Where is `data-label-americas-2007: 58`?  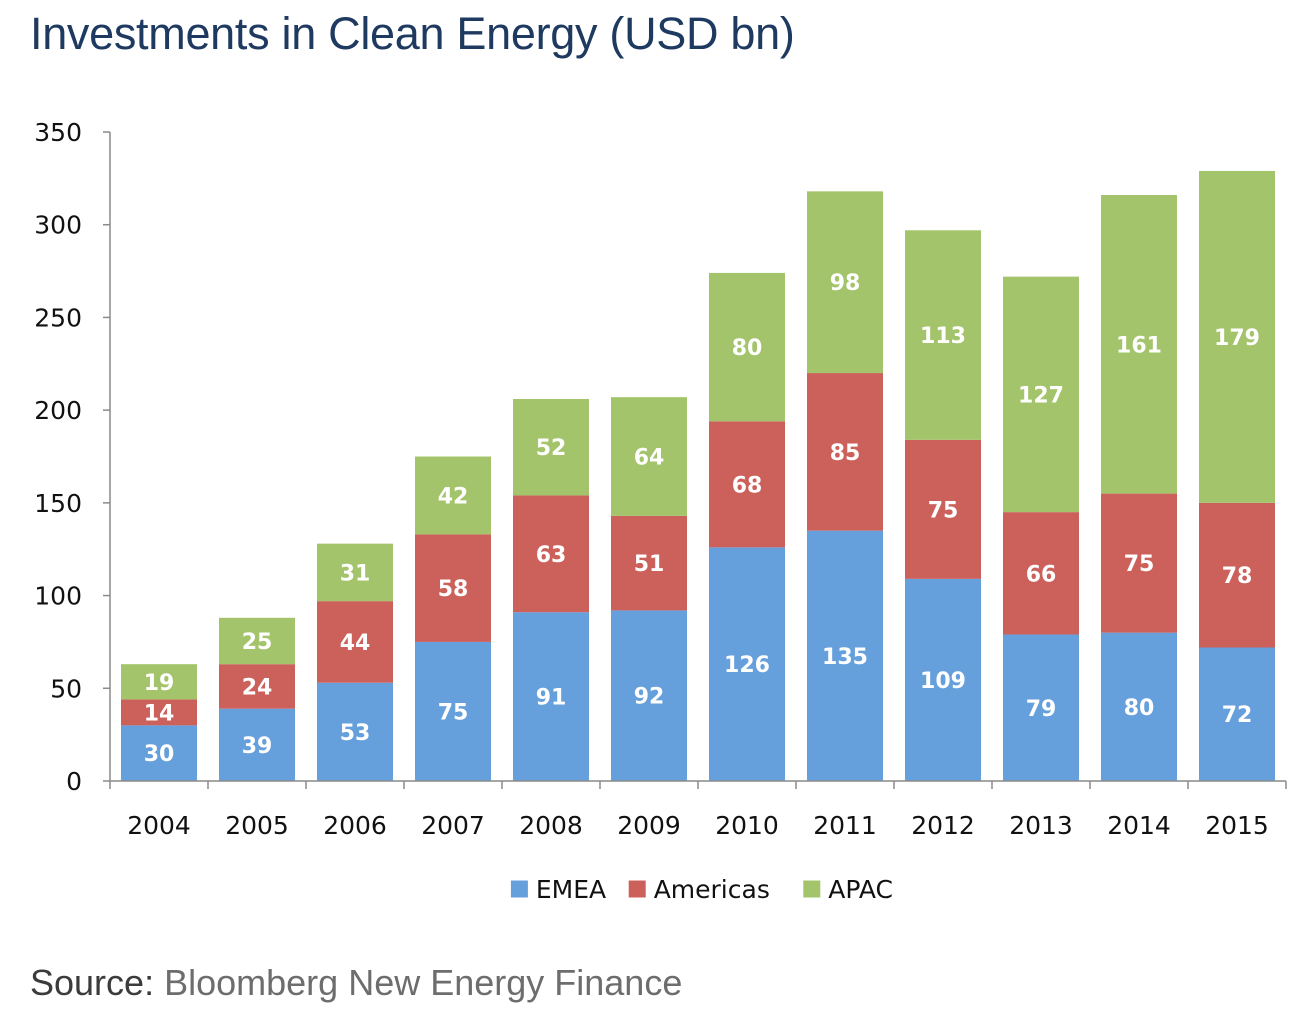
data-label-americas-2007: 58 is located at coordinates (453, 589).